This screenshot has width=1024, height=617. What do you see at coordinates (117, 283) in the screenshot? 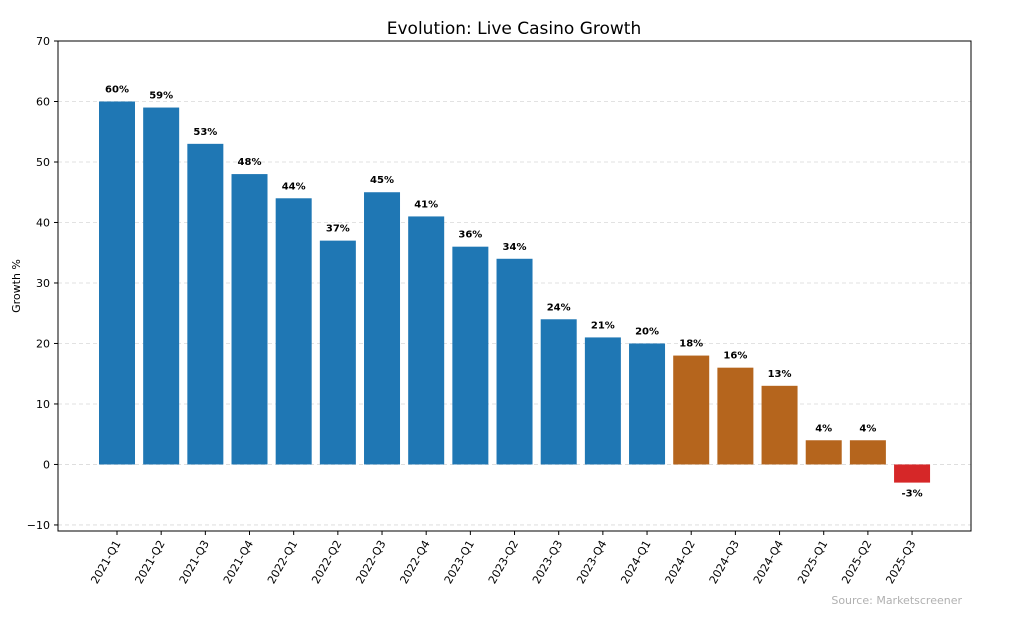
I see `bar-2021-Q1` at bounding box center [117, 283].